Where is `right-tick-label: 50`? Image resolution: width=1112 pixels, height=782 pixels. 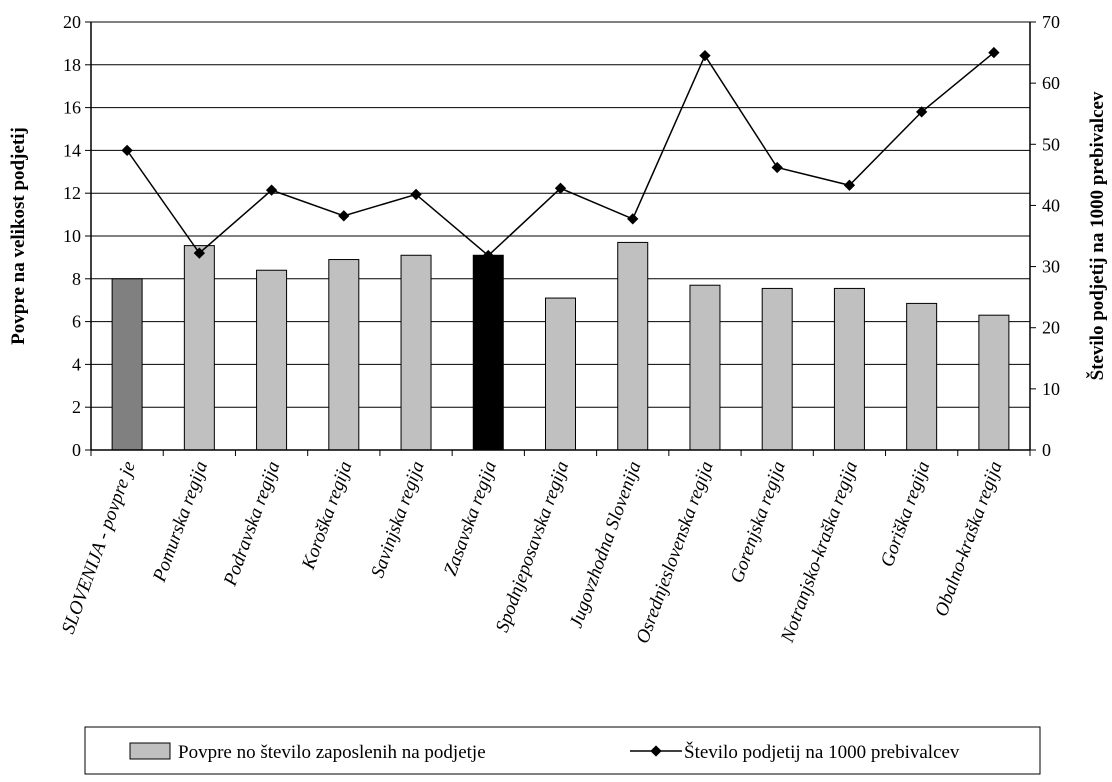 right-tick-label: 50 is located at coordinates (1051, 144).